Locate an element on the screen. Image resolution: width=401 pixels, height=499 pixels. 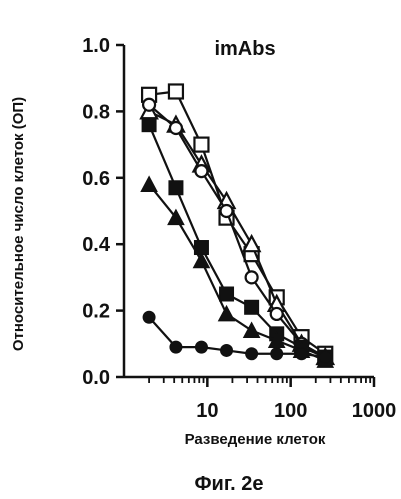
x-tick-label: 1000 is located at coordinates (374, 411).